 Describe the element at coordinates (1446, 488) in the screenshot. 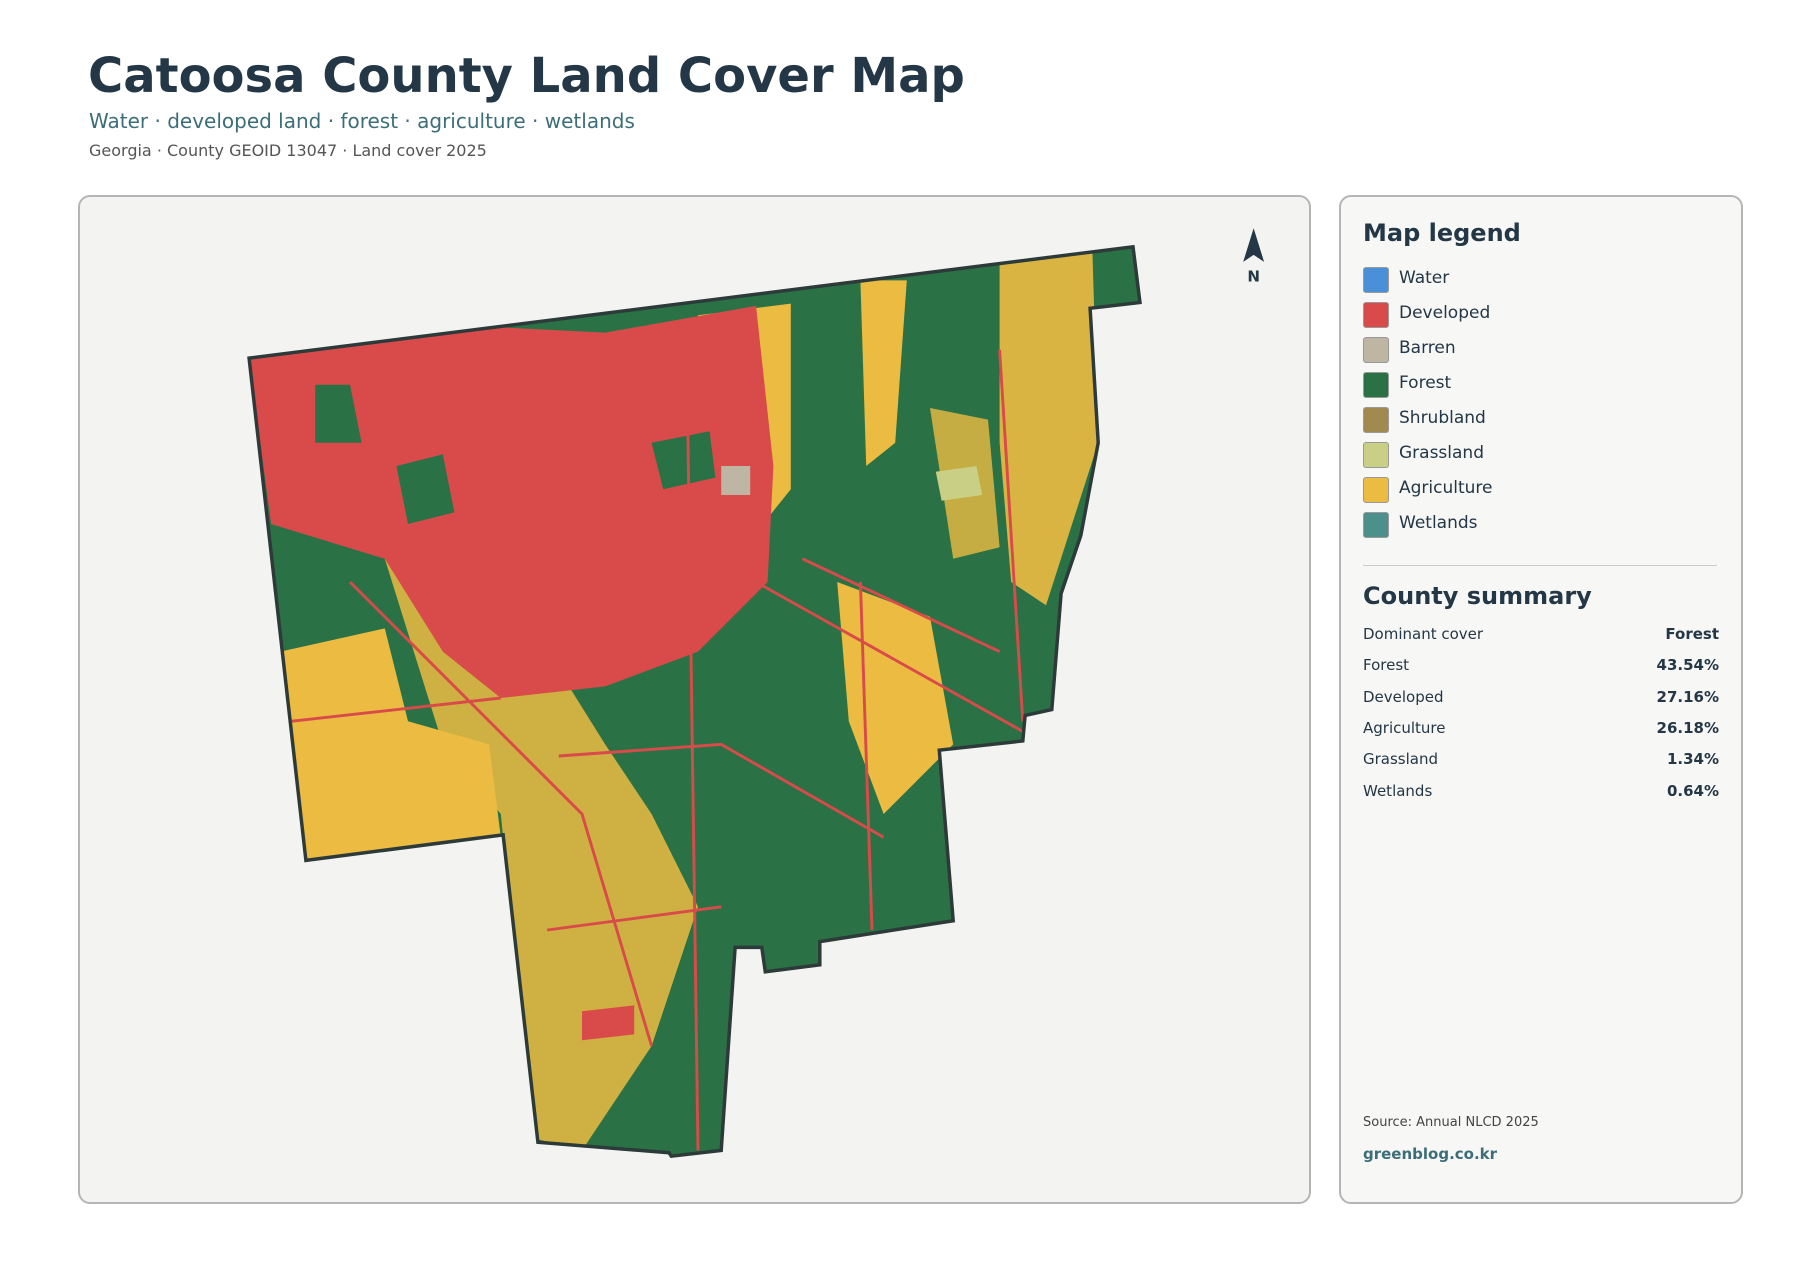

I see `legend-label: Agriculture` at that location.